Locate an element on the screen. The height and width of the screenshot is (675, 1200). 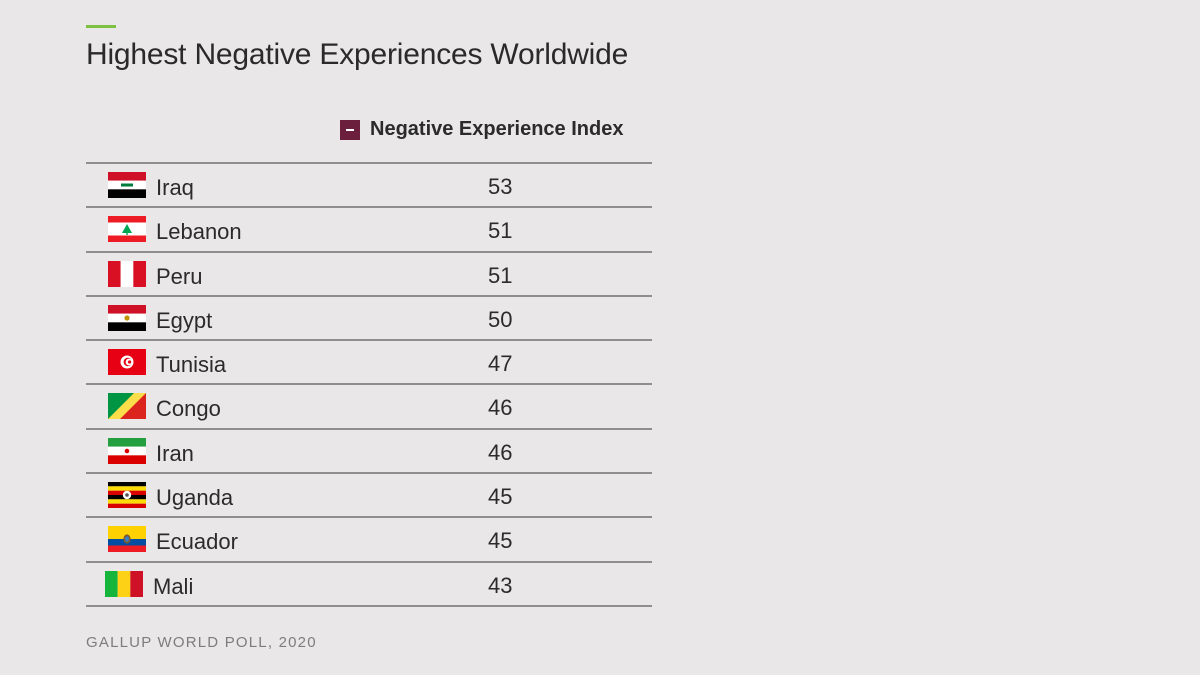
country-name: Ecuador is located at coordinates (197, 542).